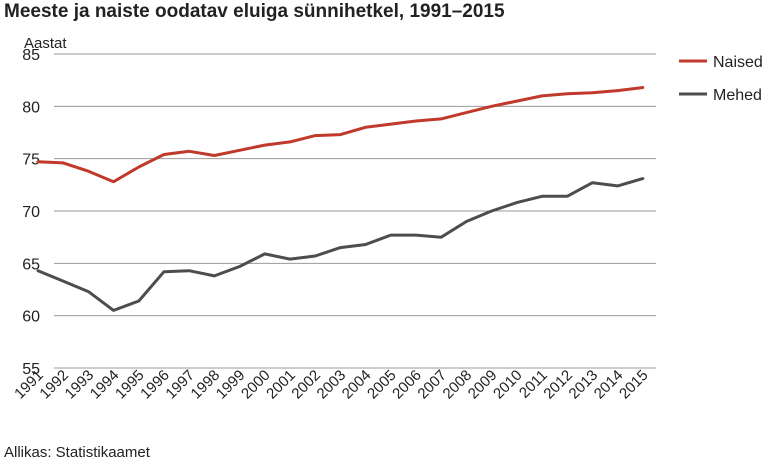 This screenshot has width=768, height=466. What do you see at coordinates (31, 264) in the screenshot?
I see `y-tick-label: 65` at bounding box center [31, 264].